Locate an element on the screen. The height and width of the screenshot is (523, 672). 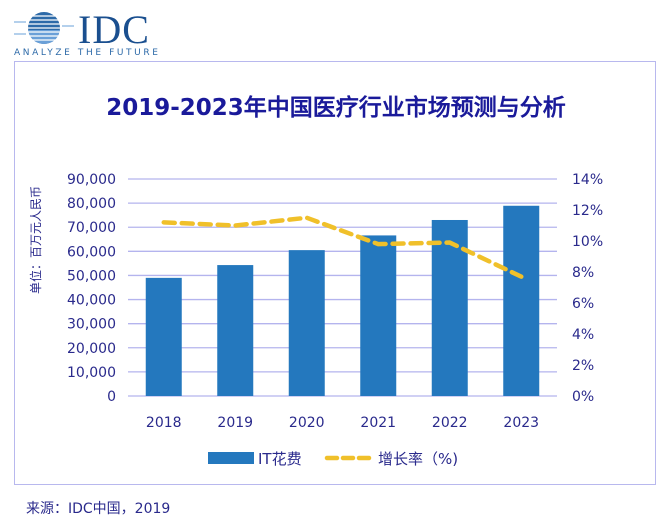
y-tick-label: 50,000 is located at coordinates (91, 276).